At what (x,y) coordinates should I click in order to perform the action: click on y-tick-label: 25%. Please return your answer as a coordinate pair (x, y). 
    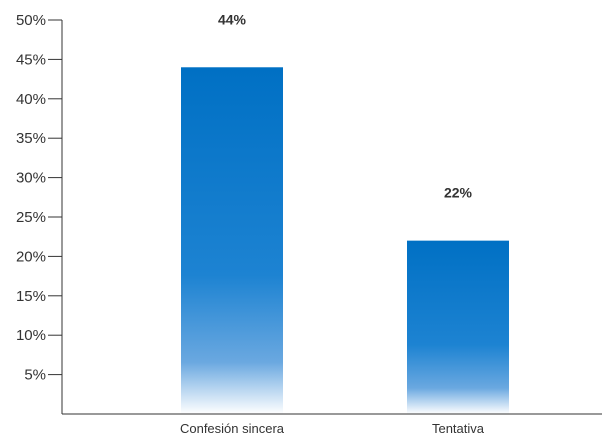
    Looking at the image, I should click on (31, 217).